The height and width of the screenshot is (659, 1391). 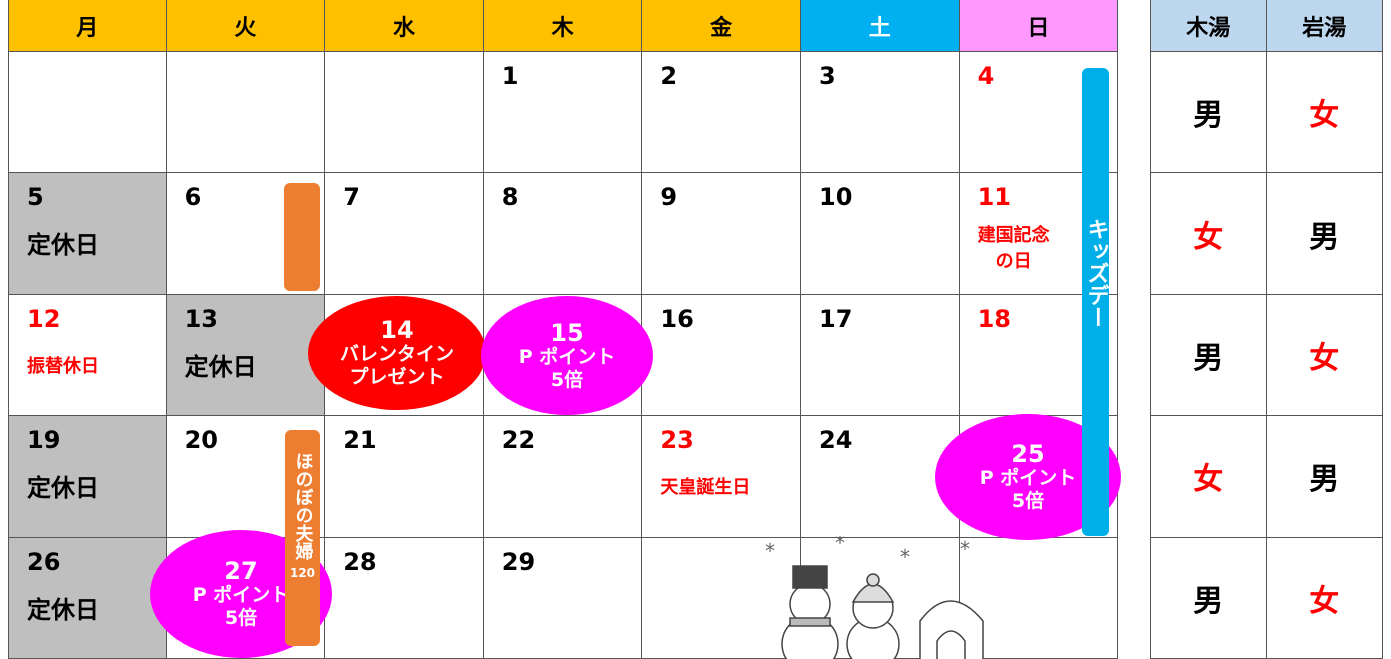 What do you see at coordinates (874, 597) in the screenshot?
I see `snow-illustration: * * * *` at bounding box center [874, 597].